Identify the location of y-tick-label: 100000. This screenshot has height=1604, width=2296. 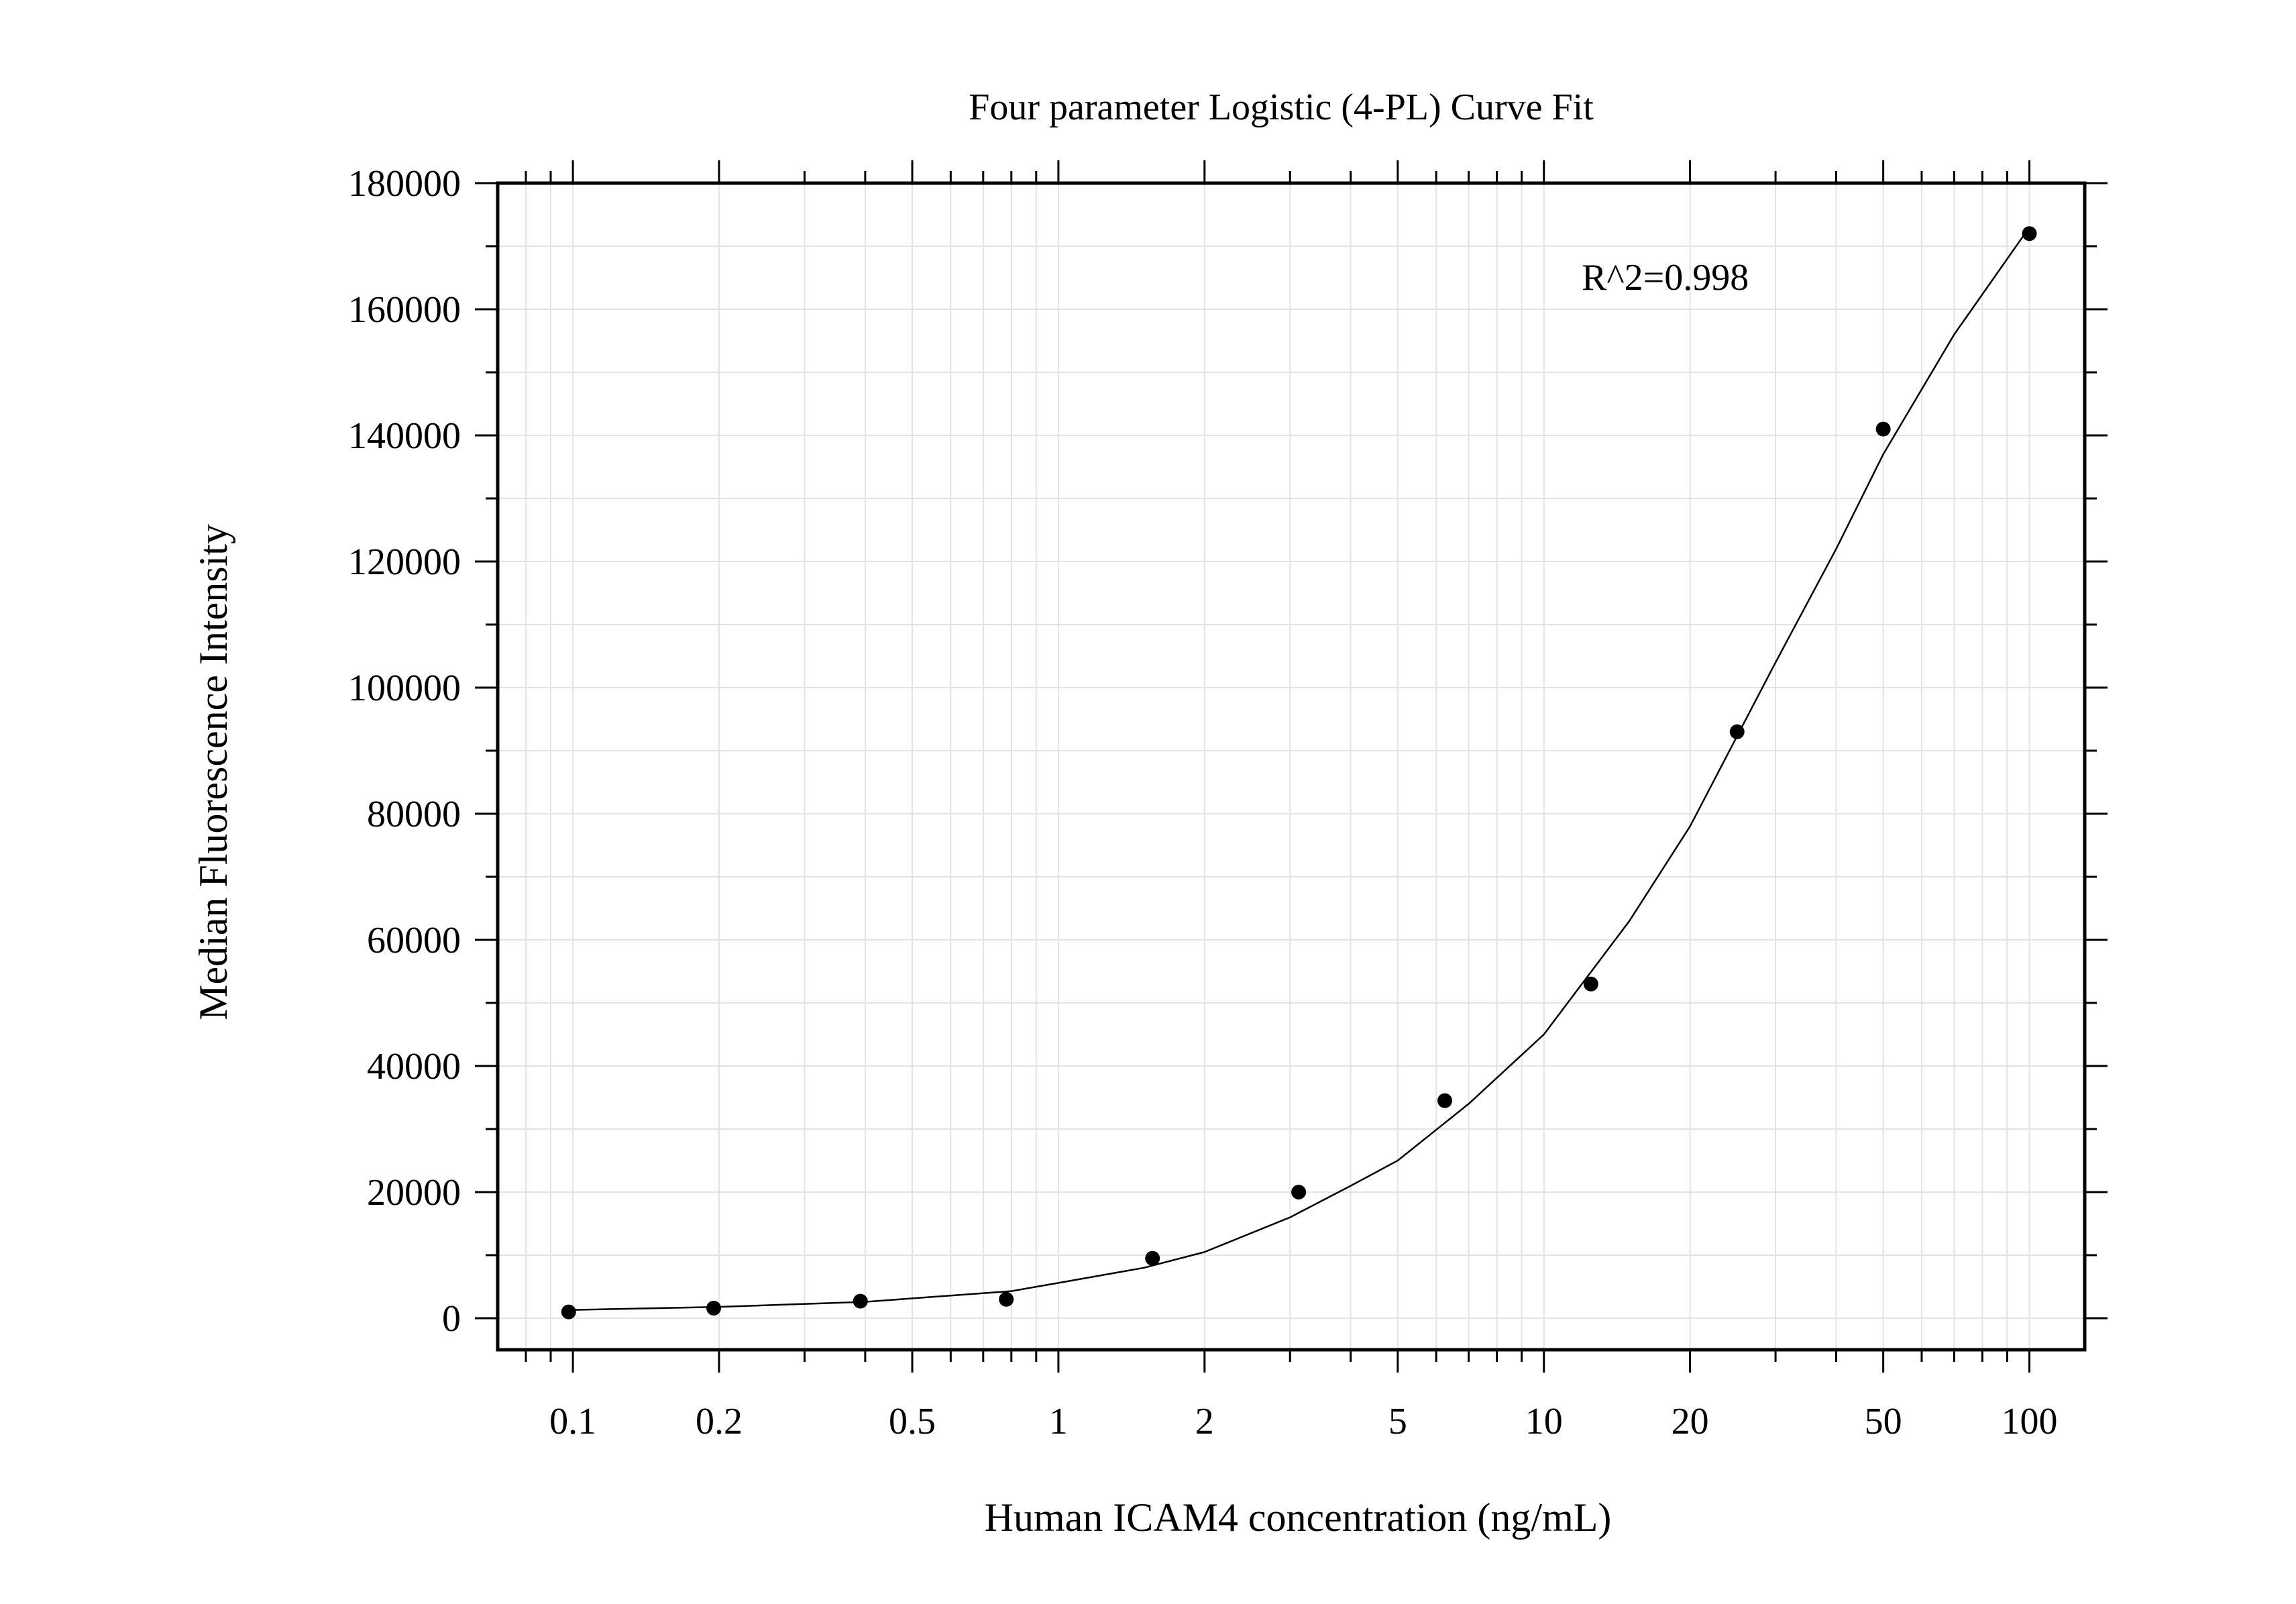
(404, 688).